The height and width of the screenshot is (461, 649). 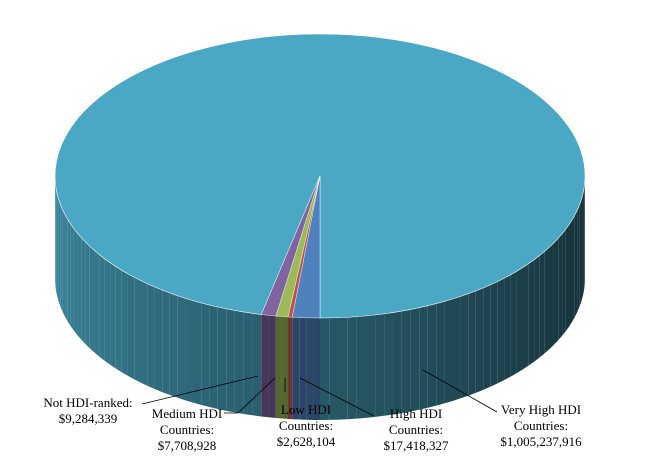 I want to click on label-not-hdi-ranked: Not HDI-ranked:$9,284,339, so click(x=151, y=400).